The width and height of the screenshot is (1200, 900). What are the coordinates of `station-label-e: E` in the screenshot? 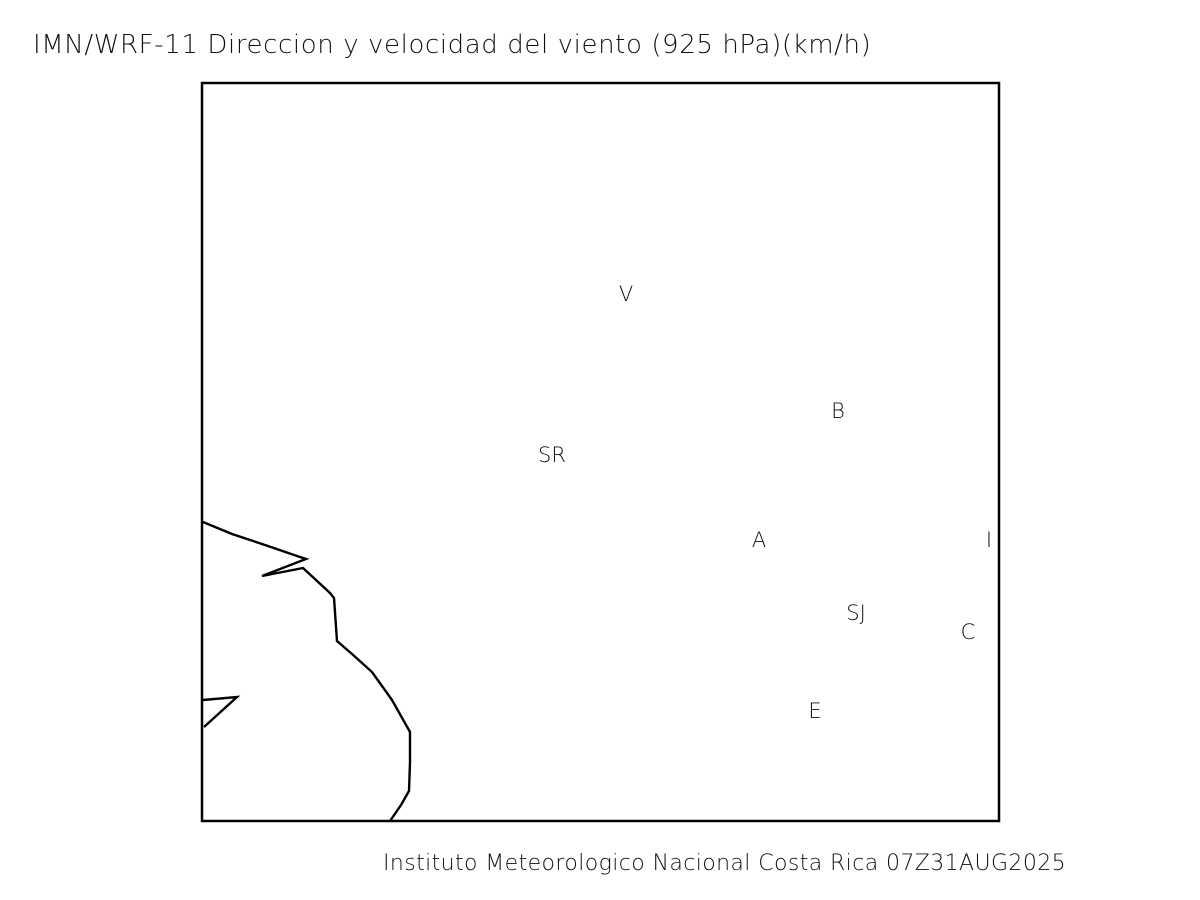 It's located at (814, 711).